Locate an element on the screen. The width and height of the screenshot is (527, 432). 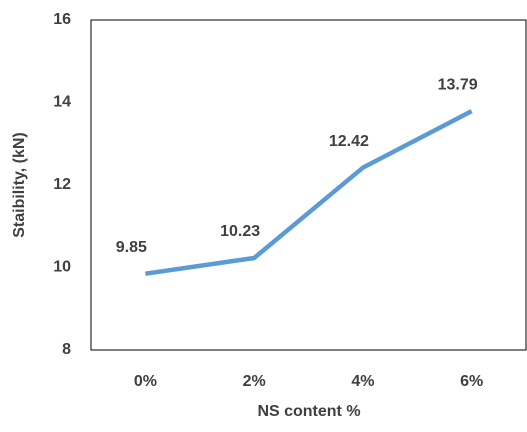
x-tick-label: 6% is located at coordinates (471, 381).